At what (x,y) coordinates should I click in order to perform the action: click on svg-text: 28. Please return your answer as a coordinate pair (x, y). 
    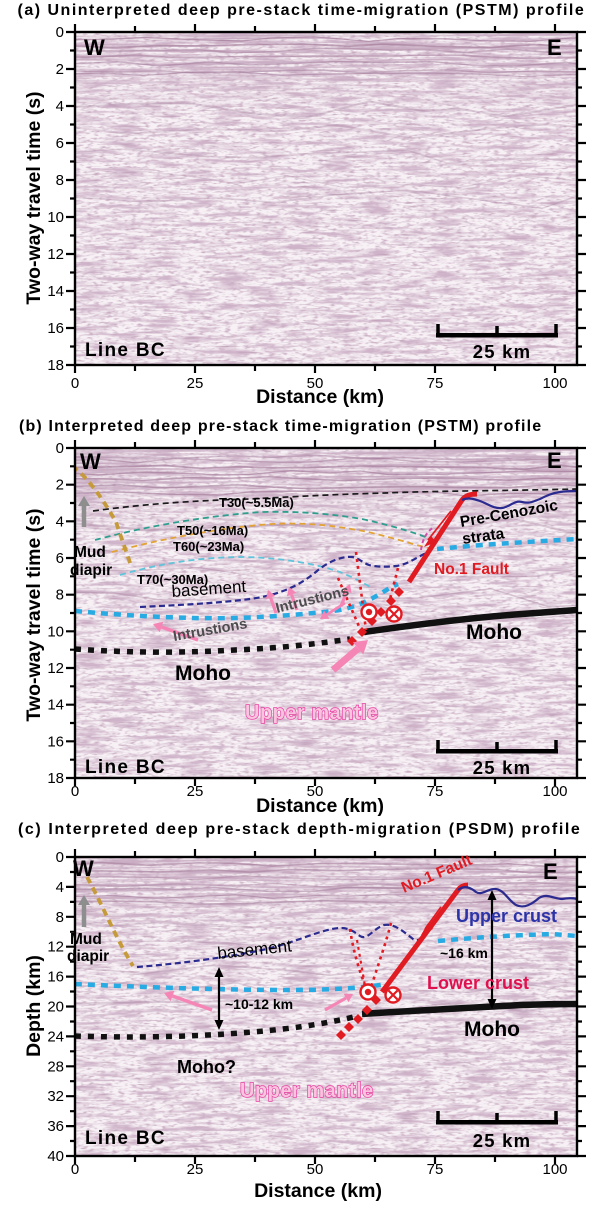
    Looking at the image, I should click on (55, 1066).